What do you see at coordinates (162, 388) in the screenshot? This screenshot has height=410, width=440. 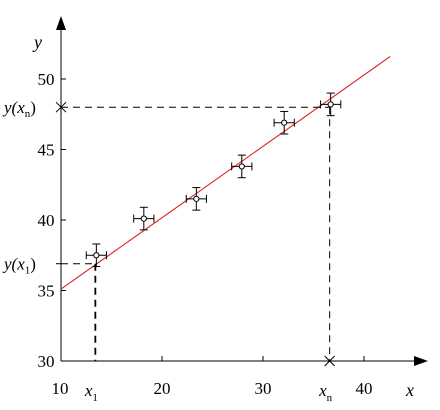 I see `x-tick-label: 20` at bounding box center [162, 388].